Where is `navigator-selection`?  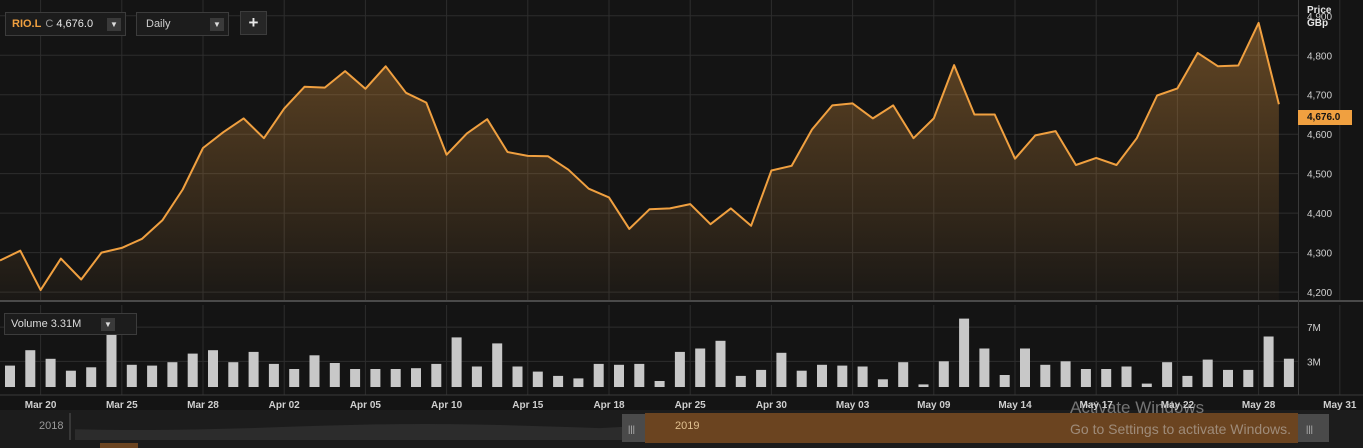 navigator-selection is located at coordinates (971, 428).